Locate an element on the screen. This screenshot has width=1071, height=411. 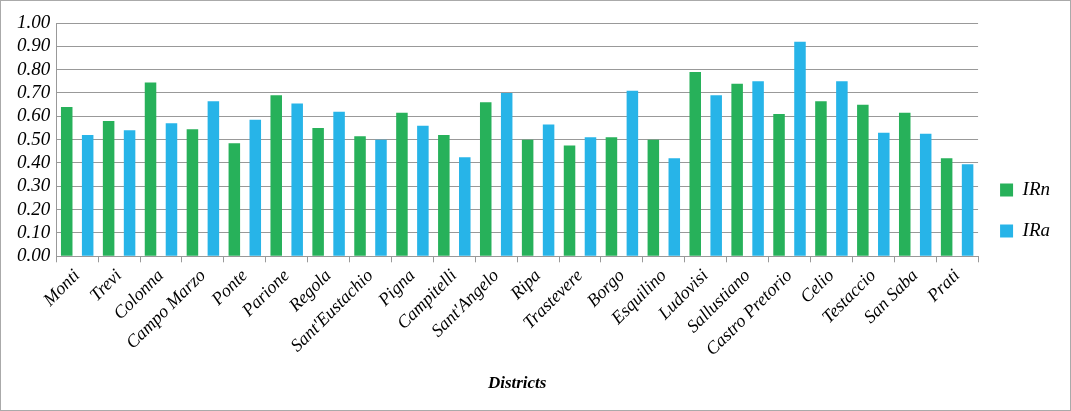
y-tick-label: 0.00 is located at coordinates (34, 255).